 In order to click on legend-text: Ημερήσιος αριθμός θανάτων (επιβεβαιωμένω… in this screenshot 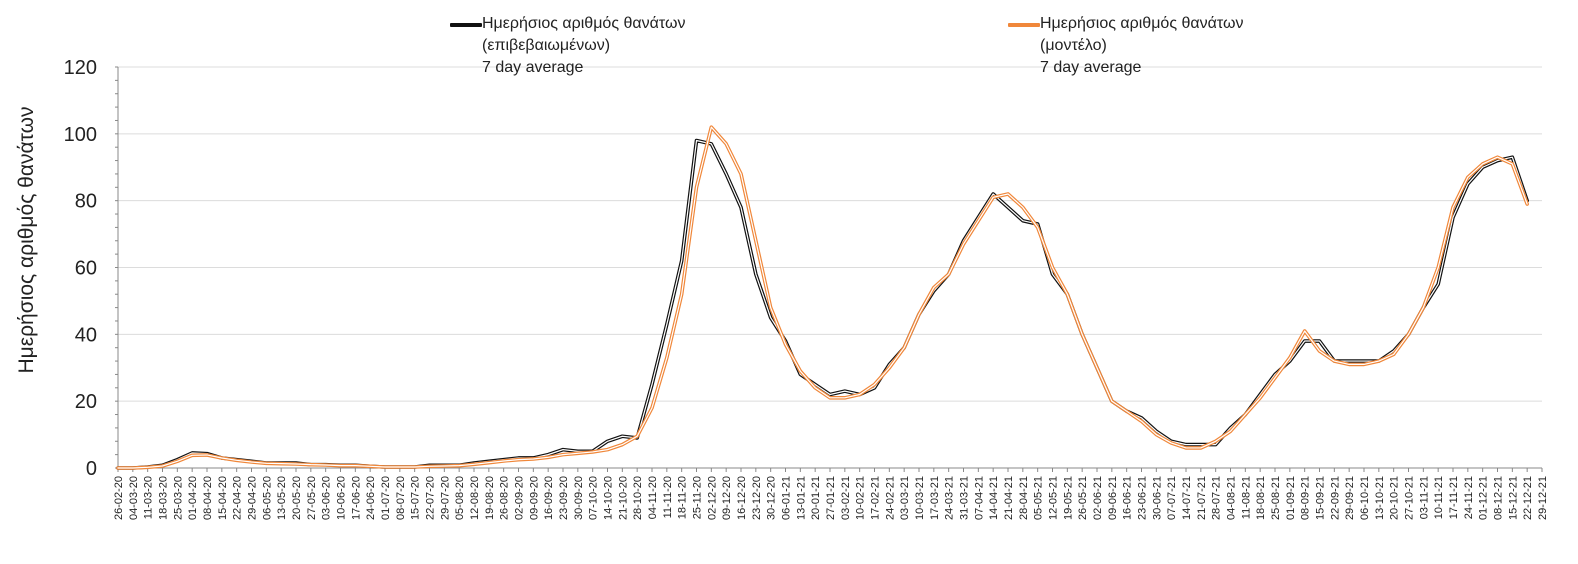, I will do `click(583, 46)`.